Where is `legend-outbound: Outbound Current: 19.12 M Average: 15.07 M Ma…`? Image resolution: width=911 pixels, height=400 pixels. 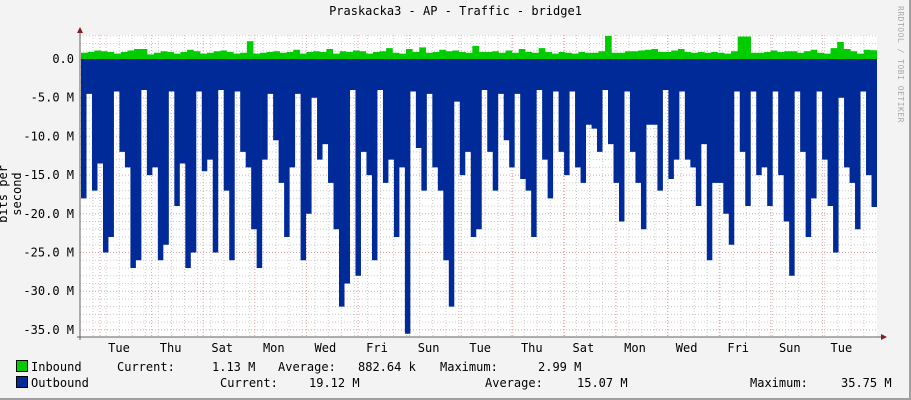
legend-outbound: Outbound Current: 19.12 M Average: 15.07 M Ma… is located at coordinates (454, 383).